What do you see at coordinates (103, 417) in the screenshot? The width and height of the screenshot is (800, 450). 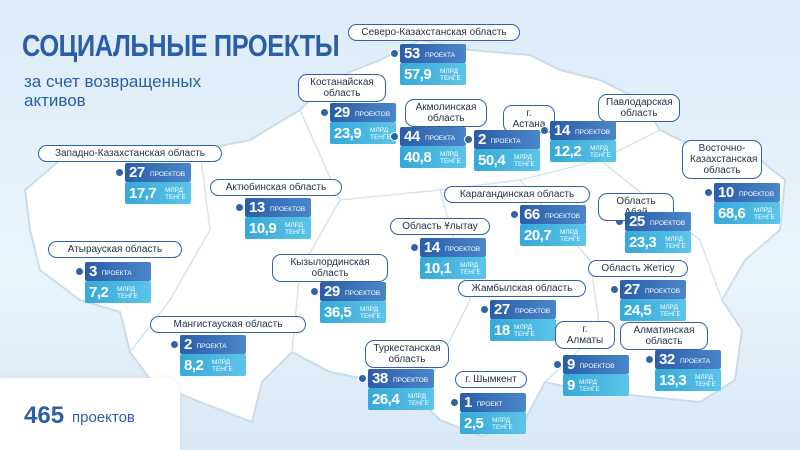 I see `total-unit: проектов` at bounding box center [103, 417].